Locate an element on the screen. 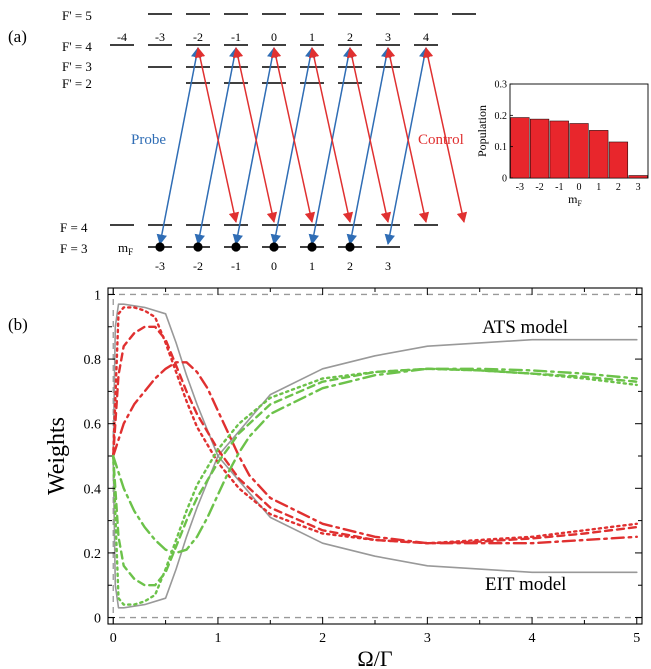 This screenshot has width=651, height=669. x-tick-label: 0 is located at coordinates (113, 638).